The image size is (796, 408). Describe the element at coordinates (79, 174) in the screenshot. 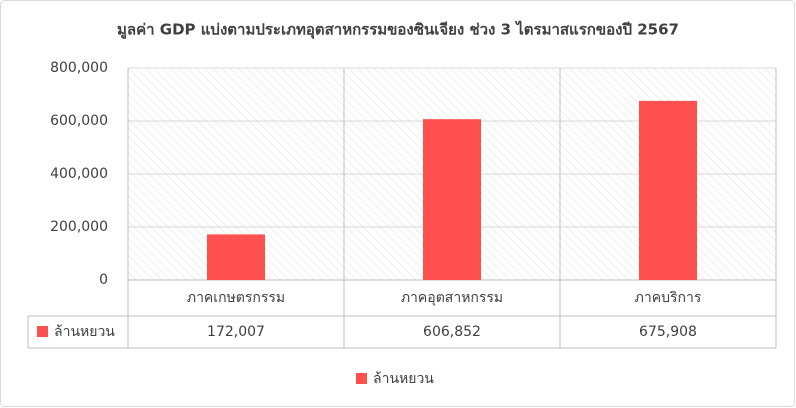

I see `y-tick-label: 400,000` at that location.